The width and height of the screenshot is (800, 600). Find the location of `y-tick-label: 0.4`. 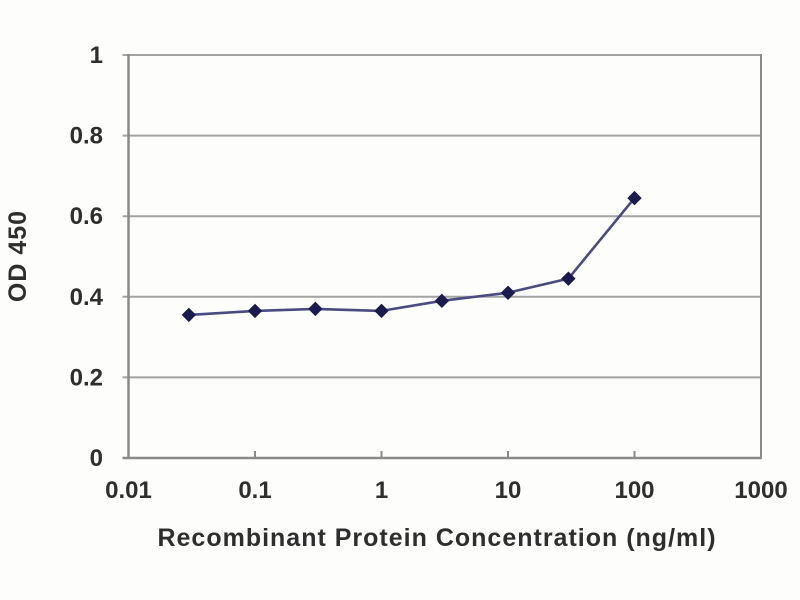

y-tick-label: 0.4 is located at coordinates (87, 297).